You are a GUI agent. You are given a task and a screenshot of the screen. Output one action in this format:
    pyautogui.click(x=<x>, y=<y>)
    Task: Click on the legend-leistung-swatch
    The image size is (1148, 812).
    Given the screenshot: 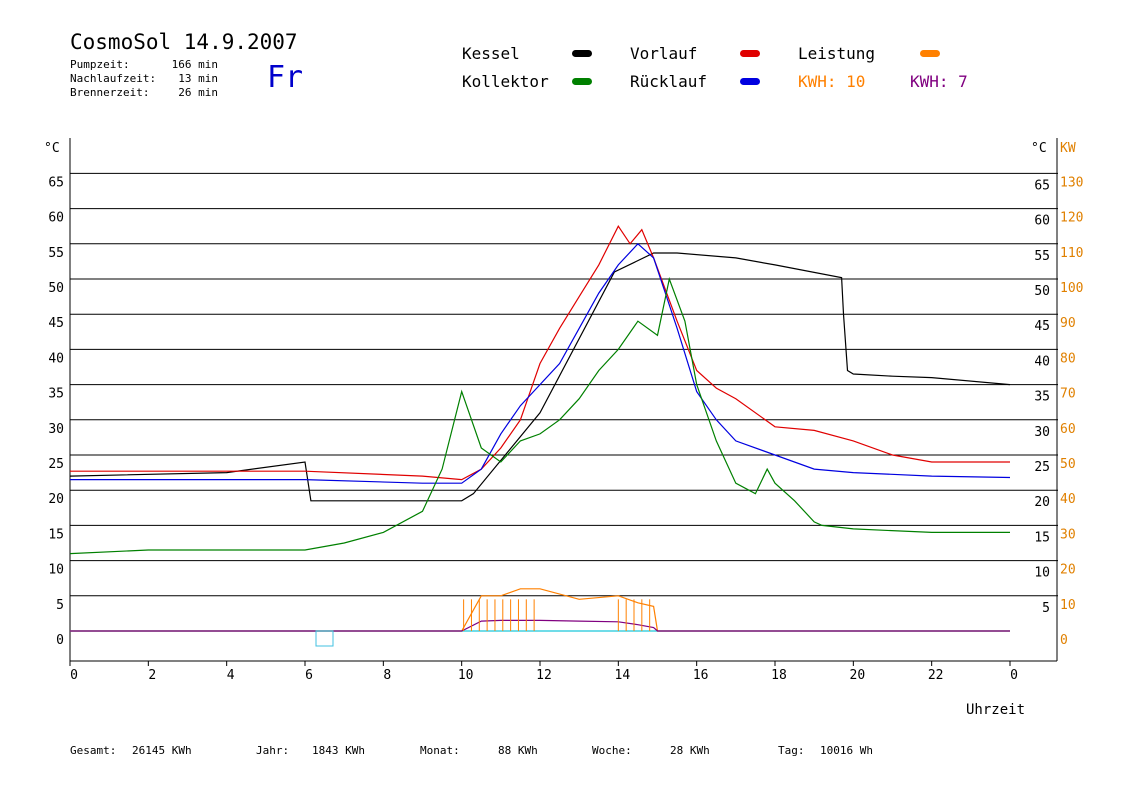 What is the action you would take?
    pyautogui.click(x=930, y=53)
    